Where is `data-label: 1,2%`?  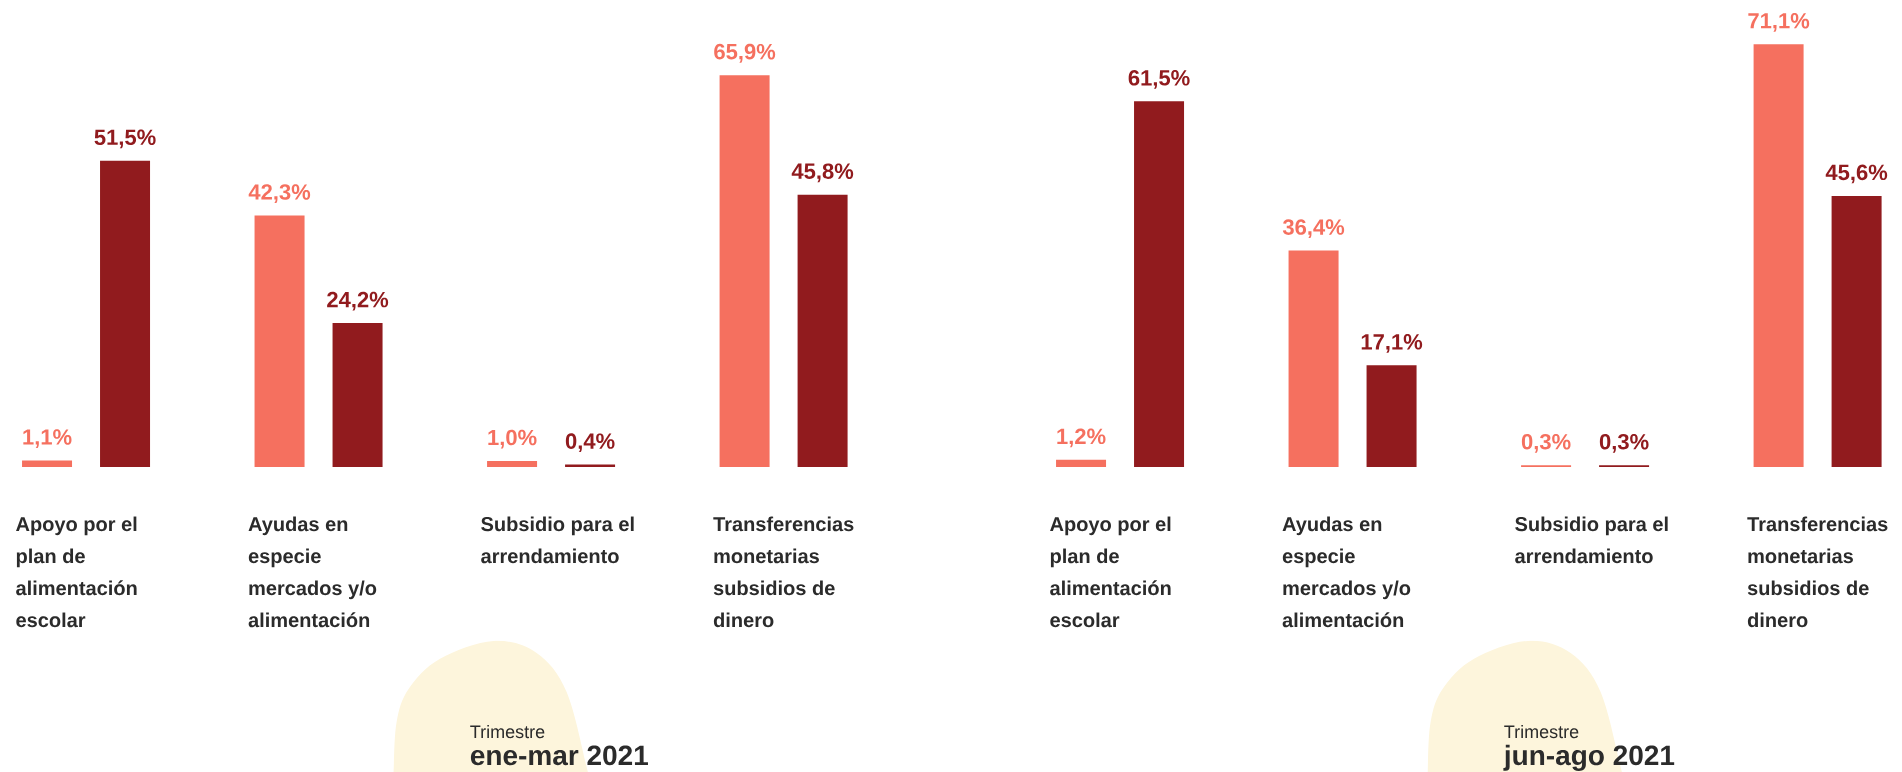
data-label: 1,2% is located at coordinates (1081, 438).